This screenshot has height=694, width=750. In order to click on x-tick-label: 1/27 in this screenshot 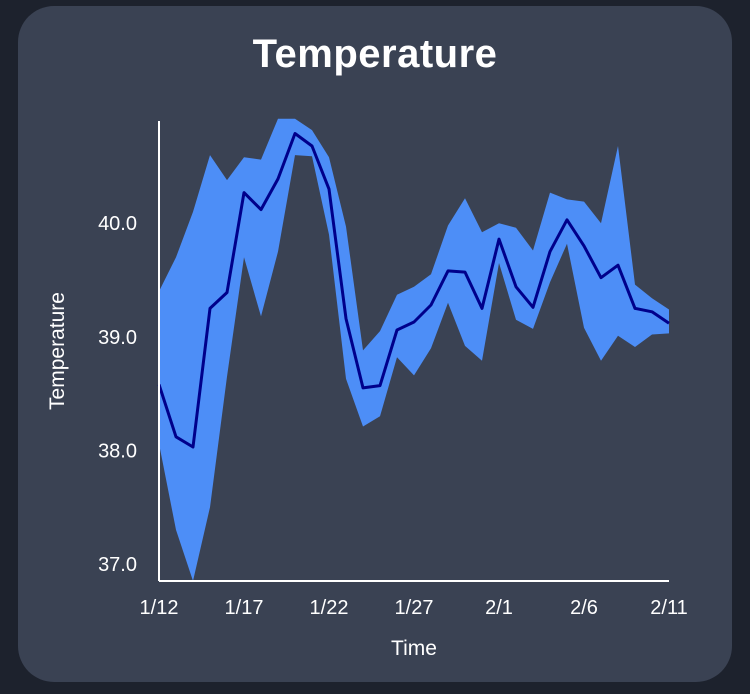, I will do `click(414, 608)`.